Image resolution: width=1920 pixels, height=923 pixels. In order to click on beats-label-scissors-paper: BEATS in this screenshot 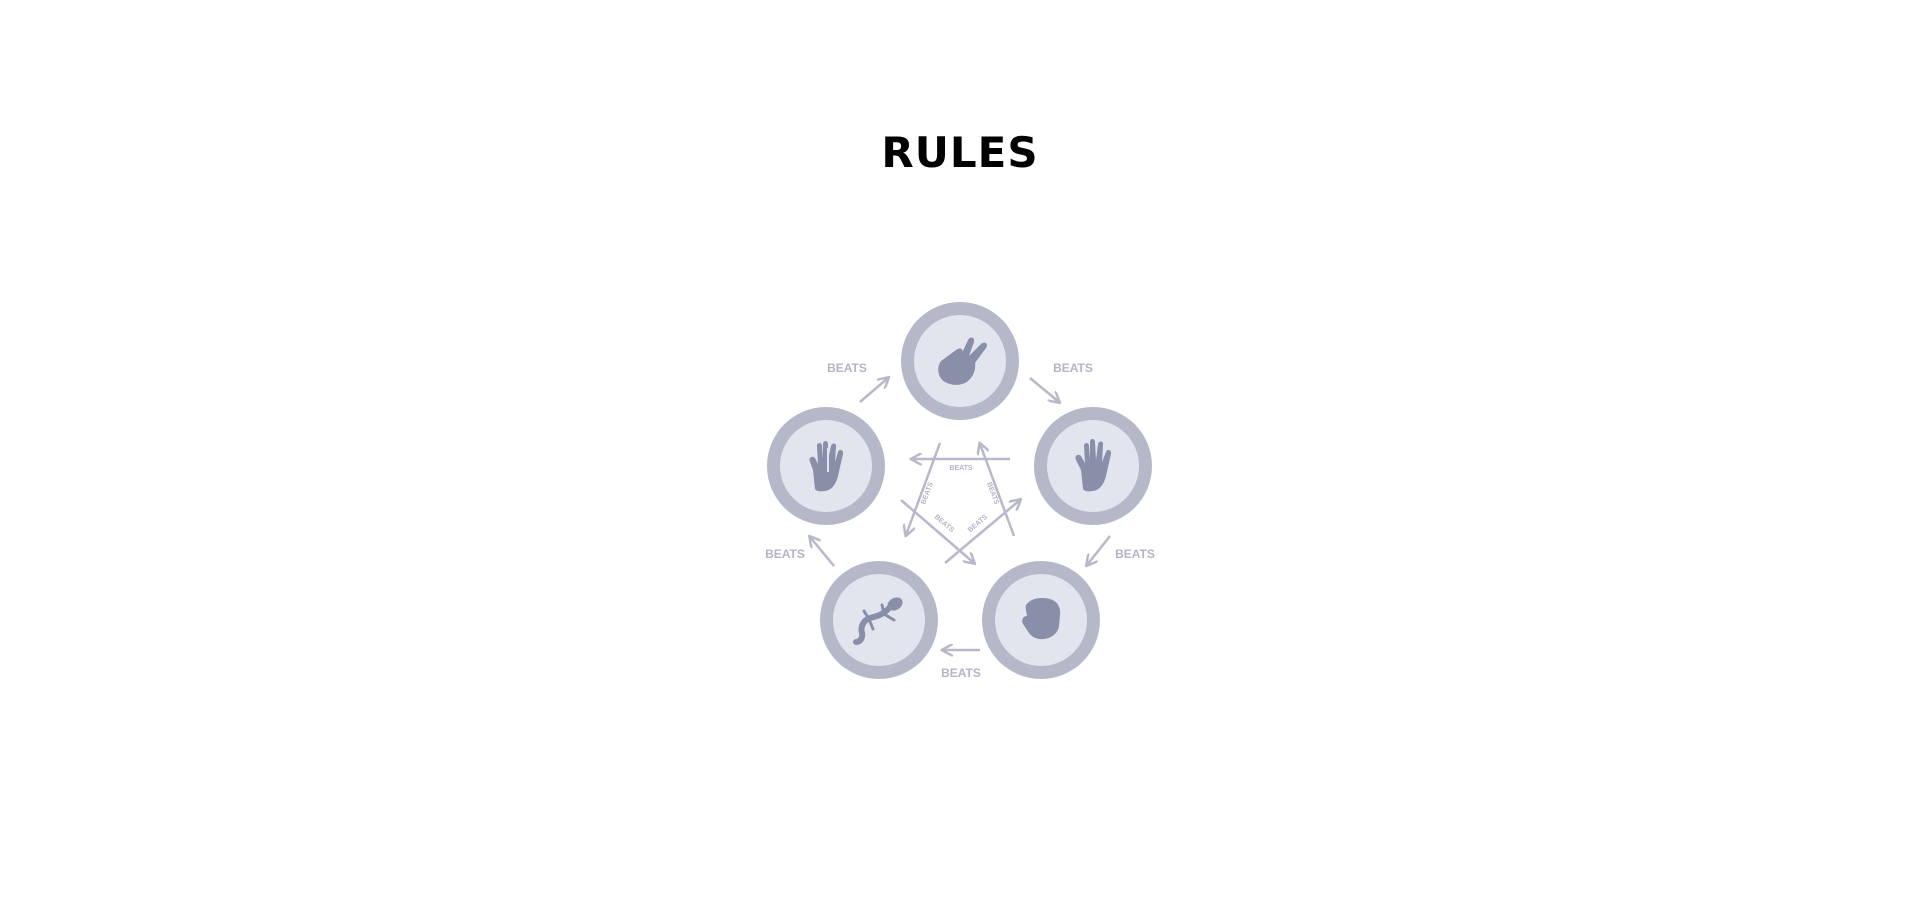, I will do `click(1073, 368)`.